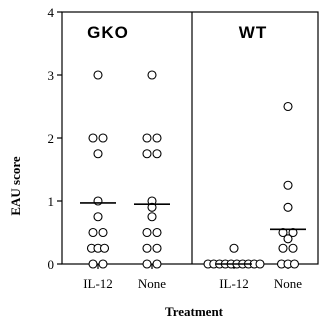 The image size is (321, 320). What do you see at coordinates (234, 283) in the screenshot?
I see `category-label-wt-il12: IL-12` at bounding box center [234, 283].